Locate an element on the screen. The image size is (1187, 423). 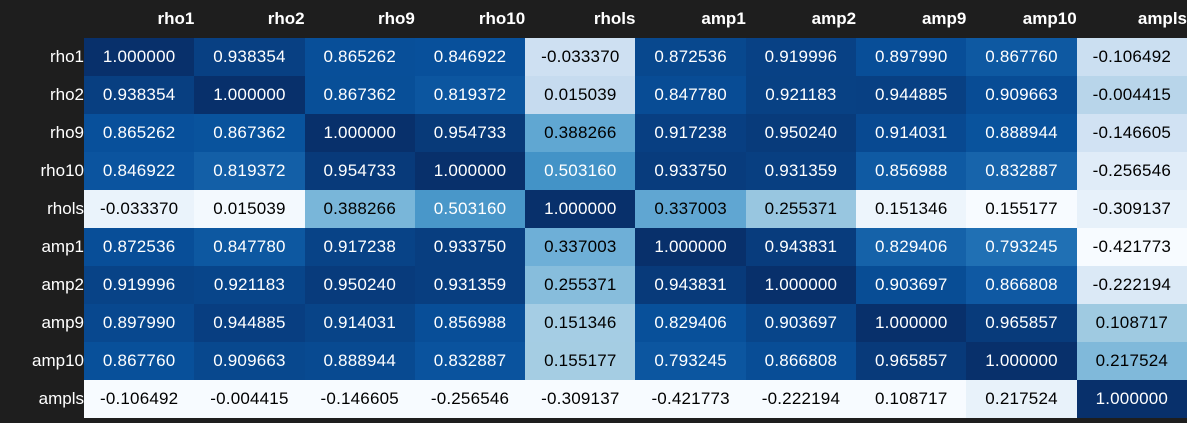
column-header: rho1 is located at coordinates (139, 19).